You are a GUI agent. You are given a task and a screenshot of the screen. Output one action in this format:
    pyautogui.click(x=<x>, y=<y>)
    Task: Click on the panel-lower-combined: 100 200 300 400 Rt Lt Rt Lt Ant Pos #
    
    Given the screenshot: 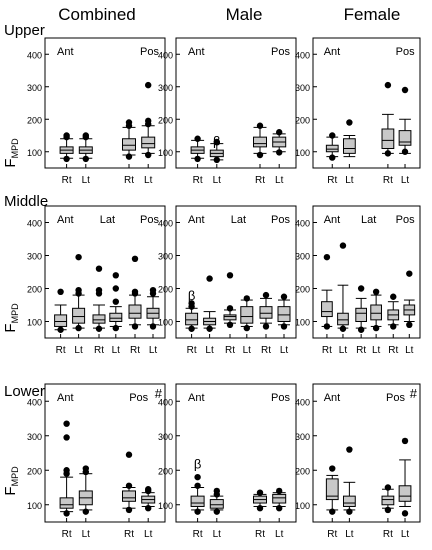 What is the action you would take?
    pyautogui.click(x=96, y=461)
    